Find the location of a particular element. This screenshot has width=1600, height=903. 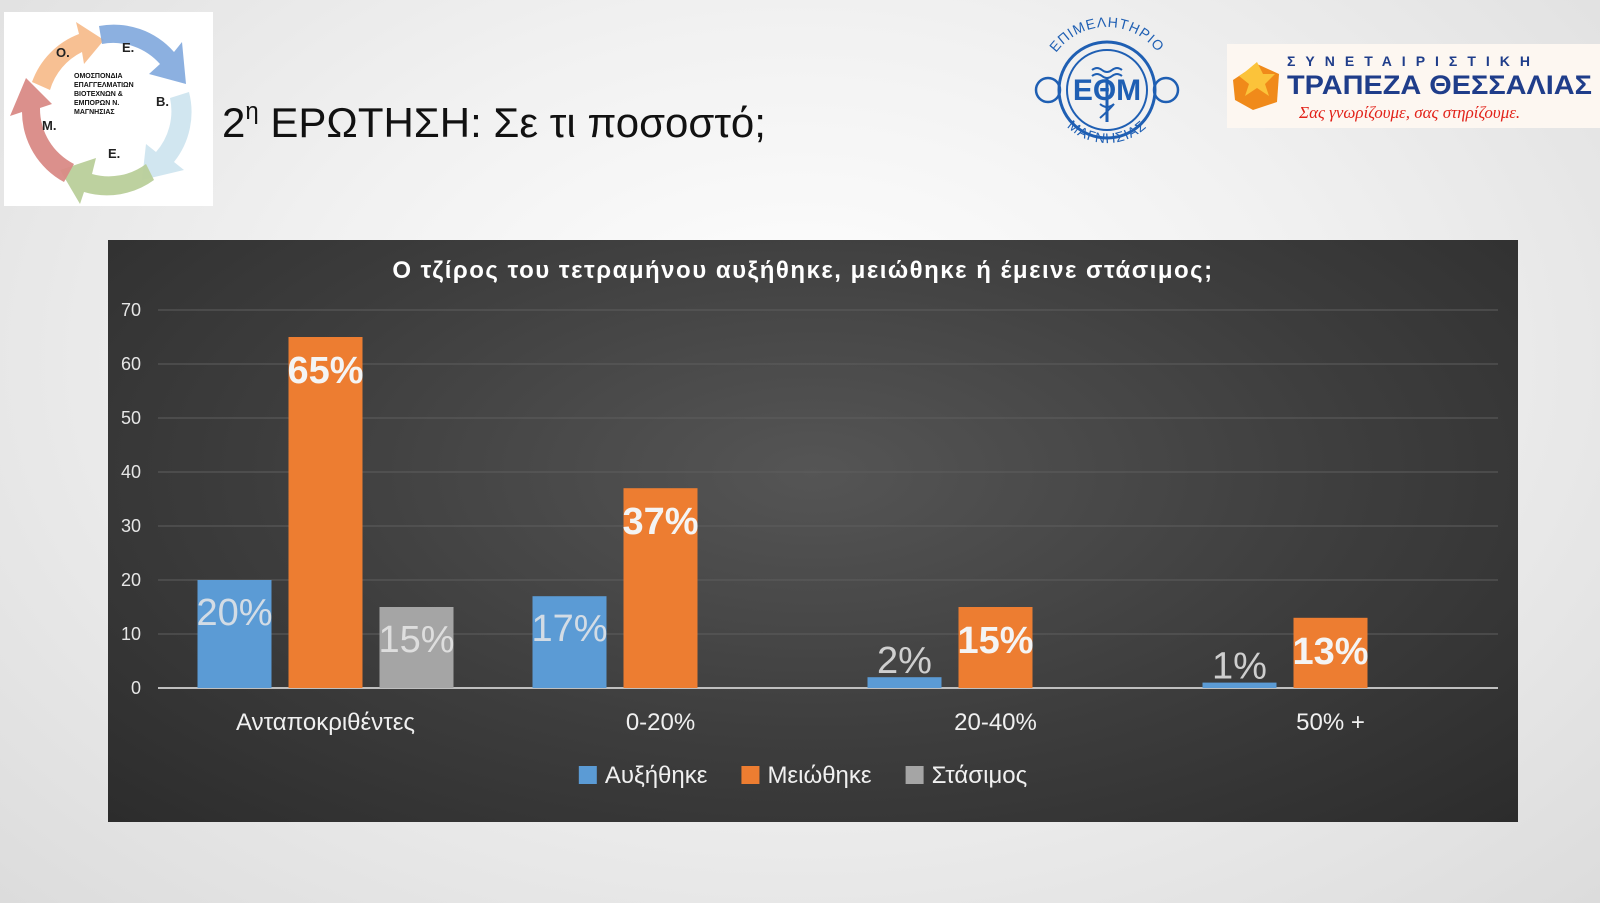

chart-legend: Αυξήθηκε Μειώθηκε Στάσιμος is located at coordinates (803, 775).